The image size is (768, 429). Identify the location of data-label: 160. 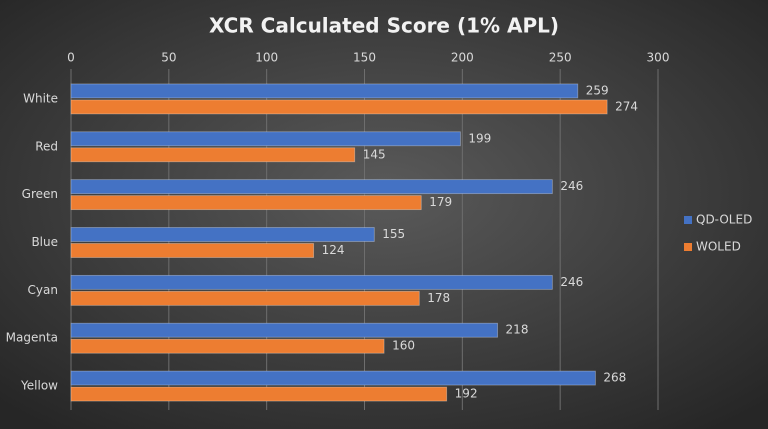
(403, 346).